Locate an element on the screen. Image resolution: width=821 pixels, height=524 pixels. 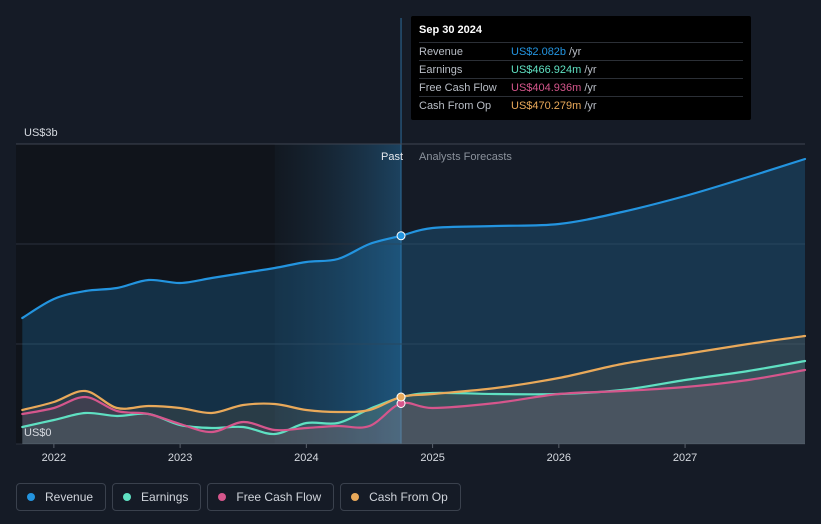
x-tick-label: 2025 is located at coordinates (432, 458).